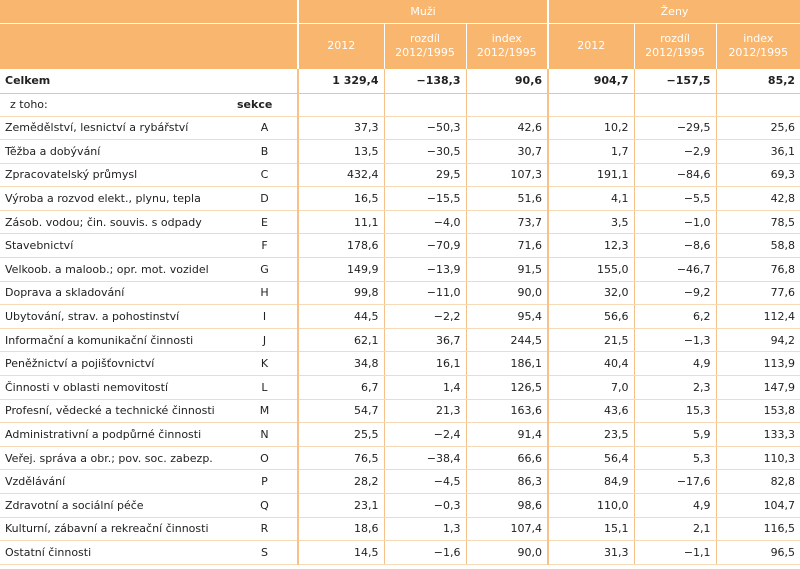  Describe the element at coordinates (116, 505) in the screenshot. I see `row-label: Zdravotní a sociální péče` at that location.